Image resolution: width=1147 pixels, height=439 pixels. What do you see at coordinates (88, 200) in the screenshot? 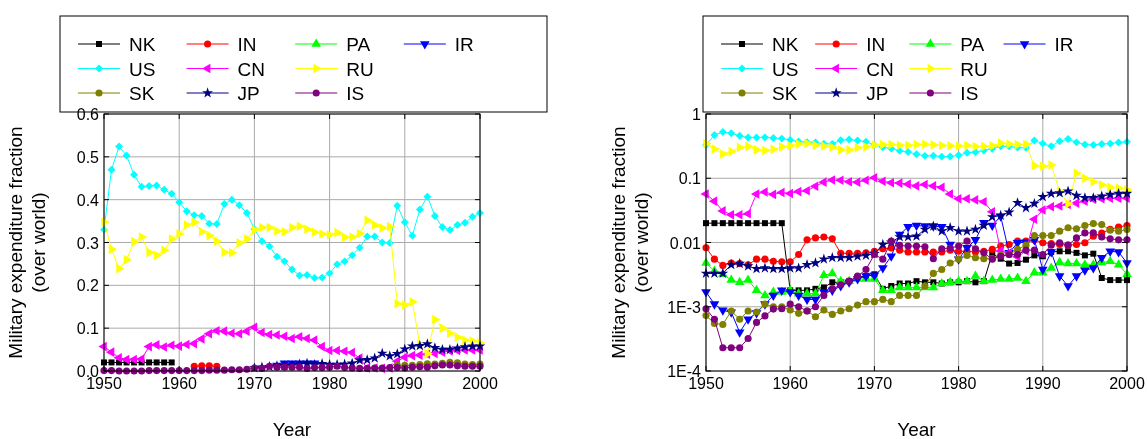
I see `y-tick-label: 0.4` at bounding box center [88, 200].